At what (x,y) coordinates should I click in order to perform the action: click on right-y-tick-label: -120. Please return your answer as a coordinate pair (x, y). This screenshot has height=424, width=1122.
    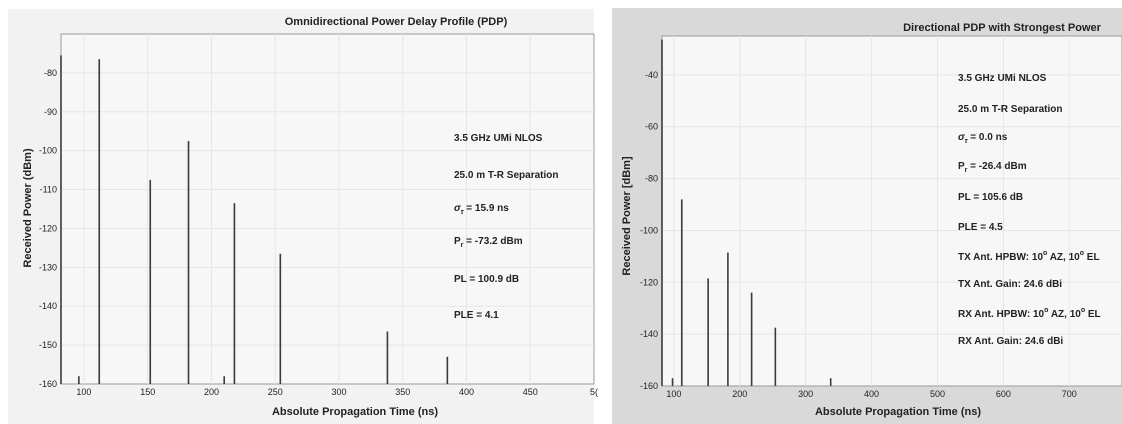
    Looking at the image, I should click on (649, 282).